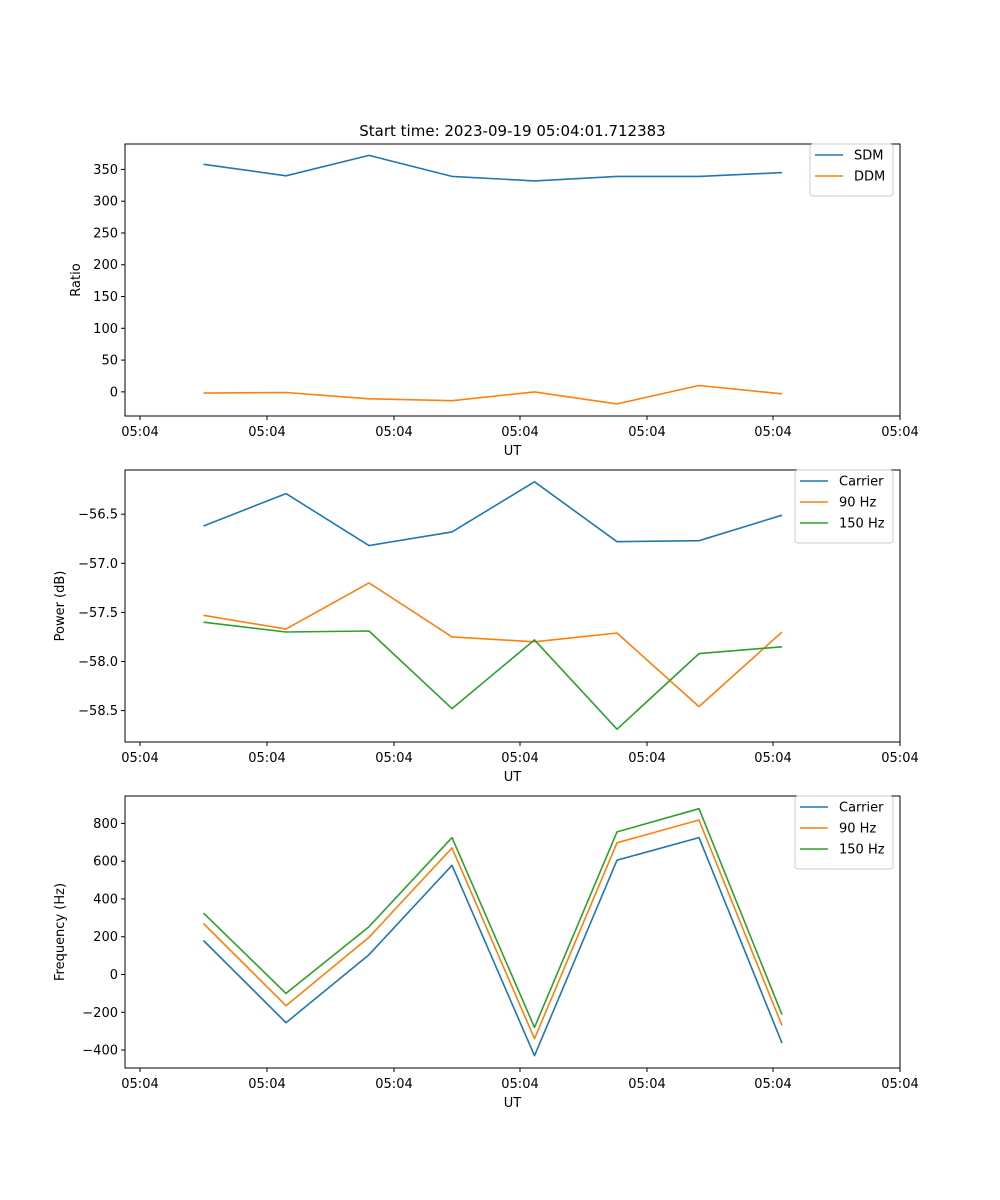  Describe the element at coordinates (98, 613) in the screenshot. I see `y-tick-label: −57.5` at that location.